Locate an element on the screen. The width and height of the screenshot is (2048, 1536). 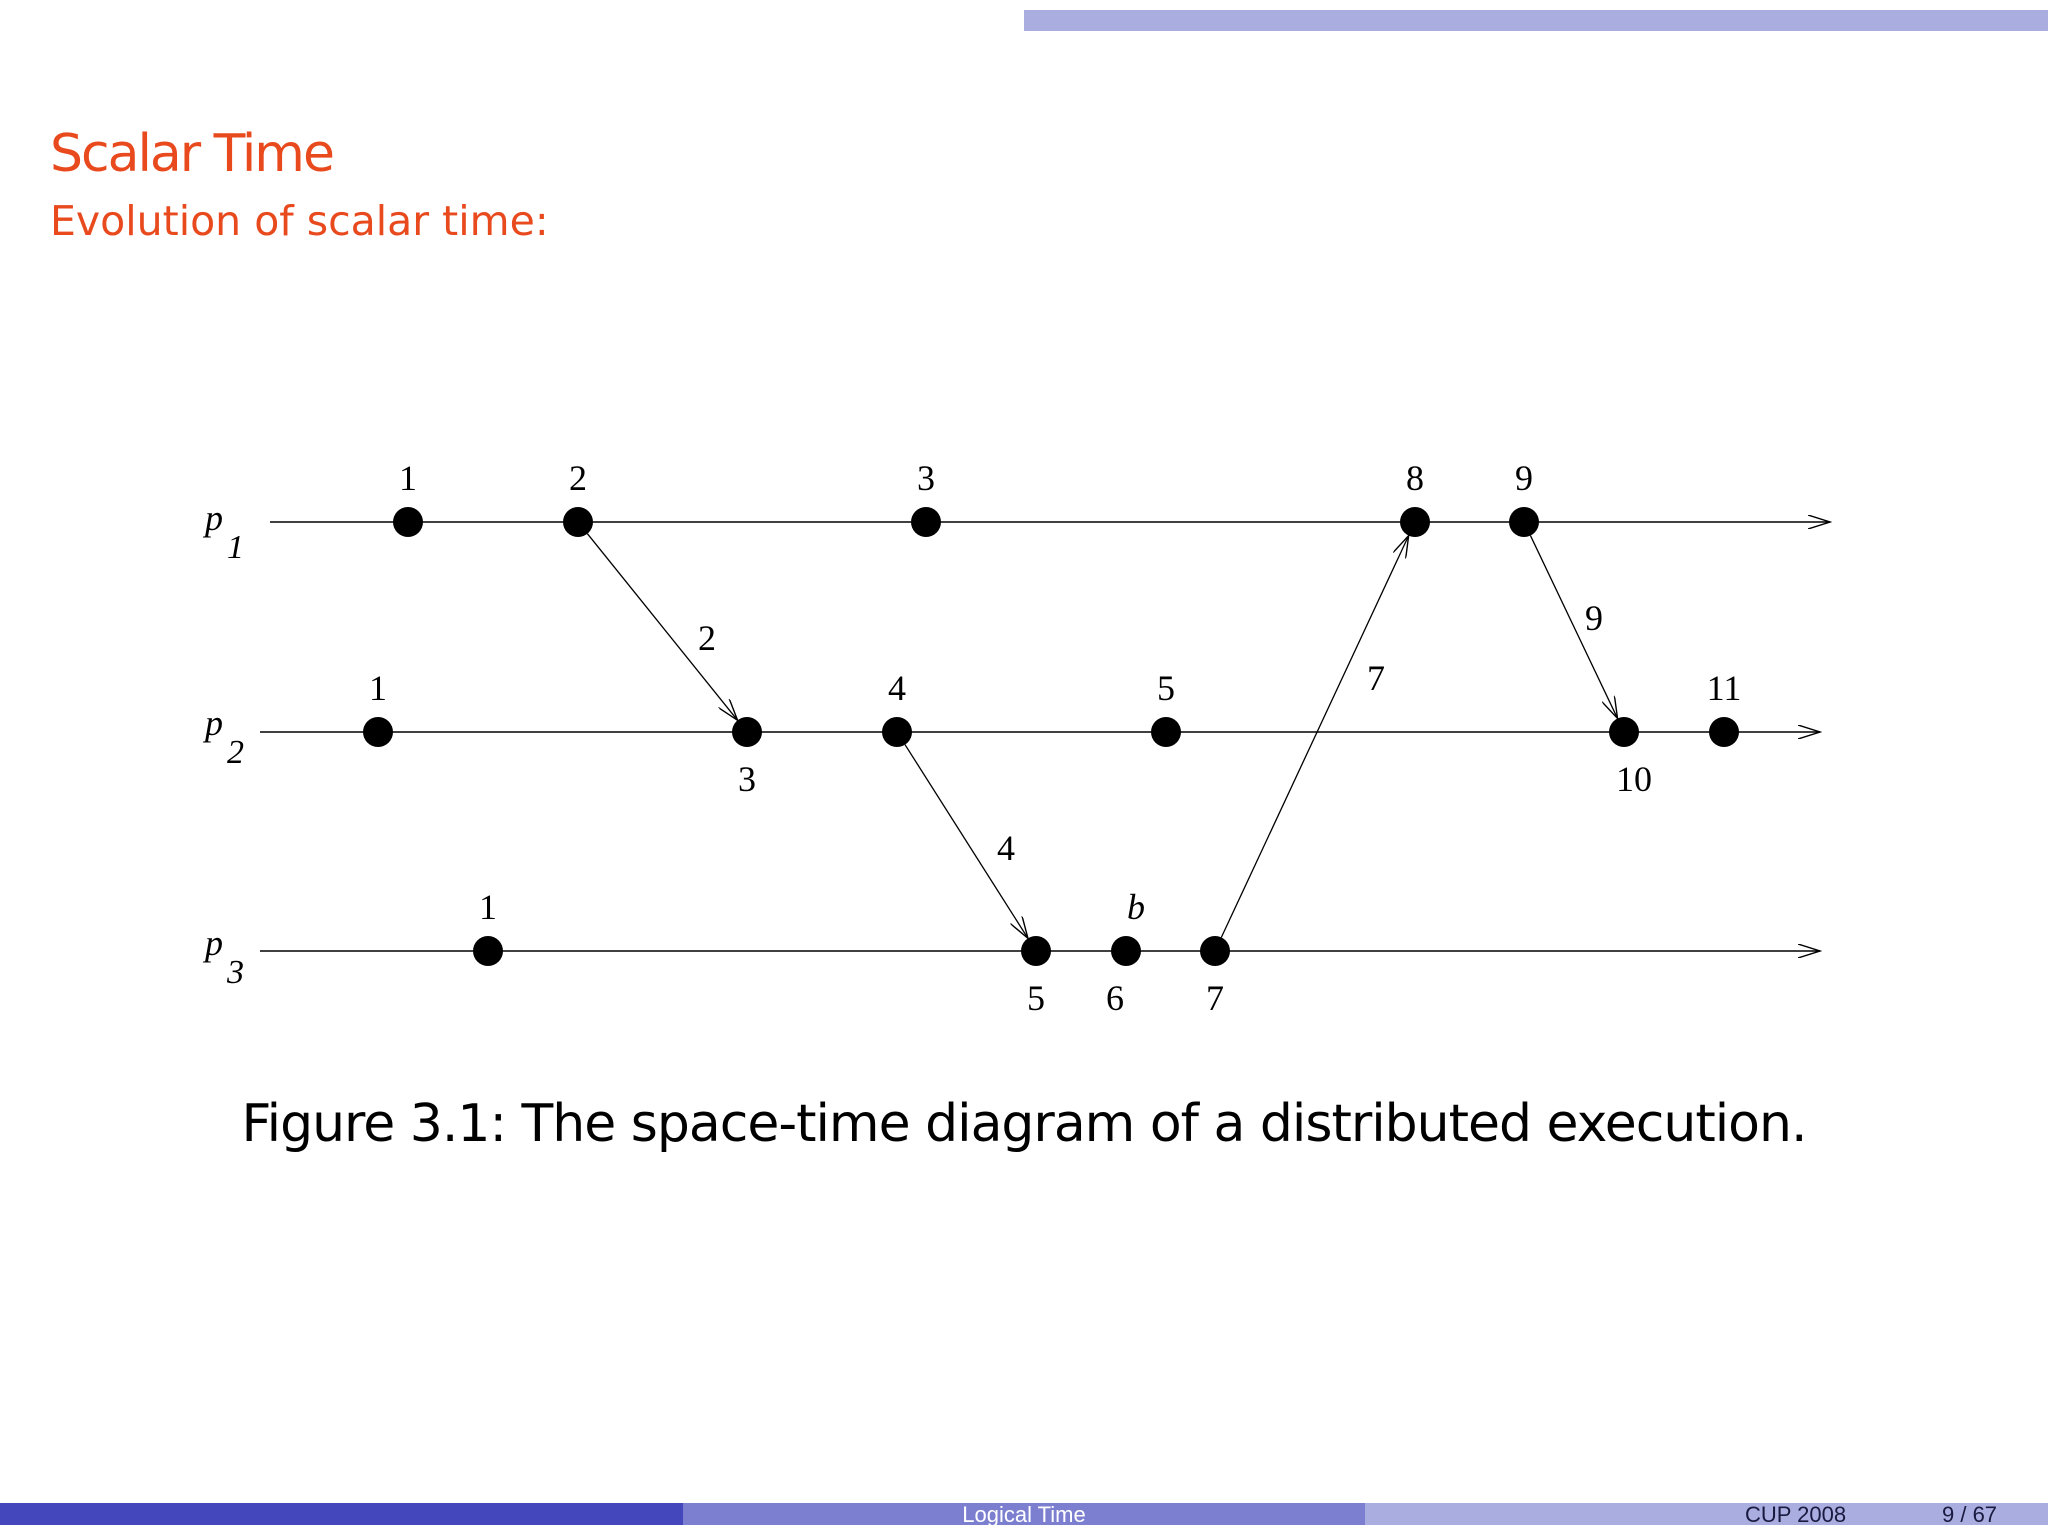
event-clock-p1-e9: 9 is located at coordinates (1524, 478).